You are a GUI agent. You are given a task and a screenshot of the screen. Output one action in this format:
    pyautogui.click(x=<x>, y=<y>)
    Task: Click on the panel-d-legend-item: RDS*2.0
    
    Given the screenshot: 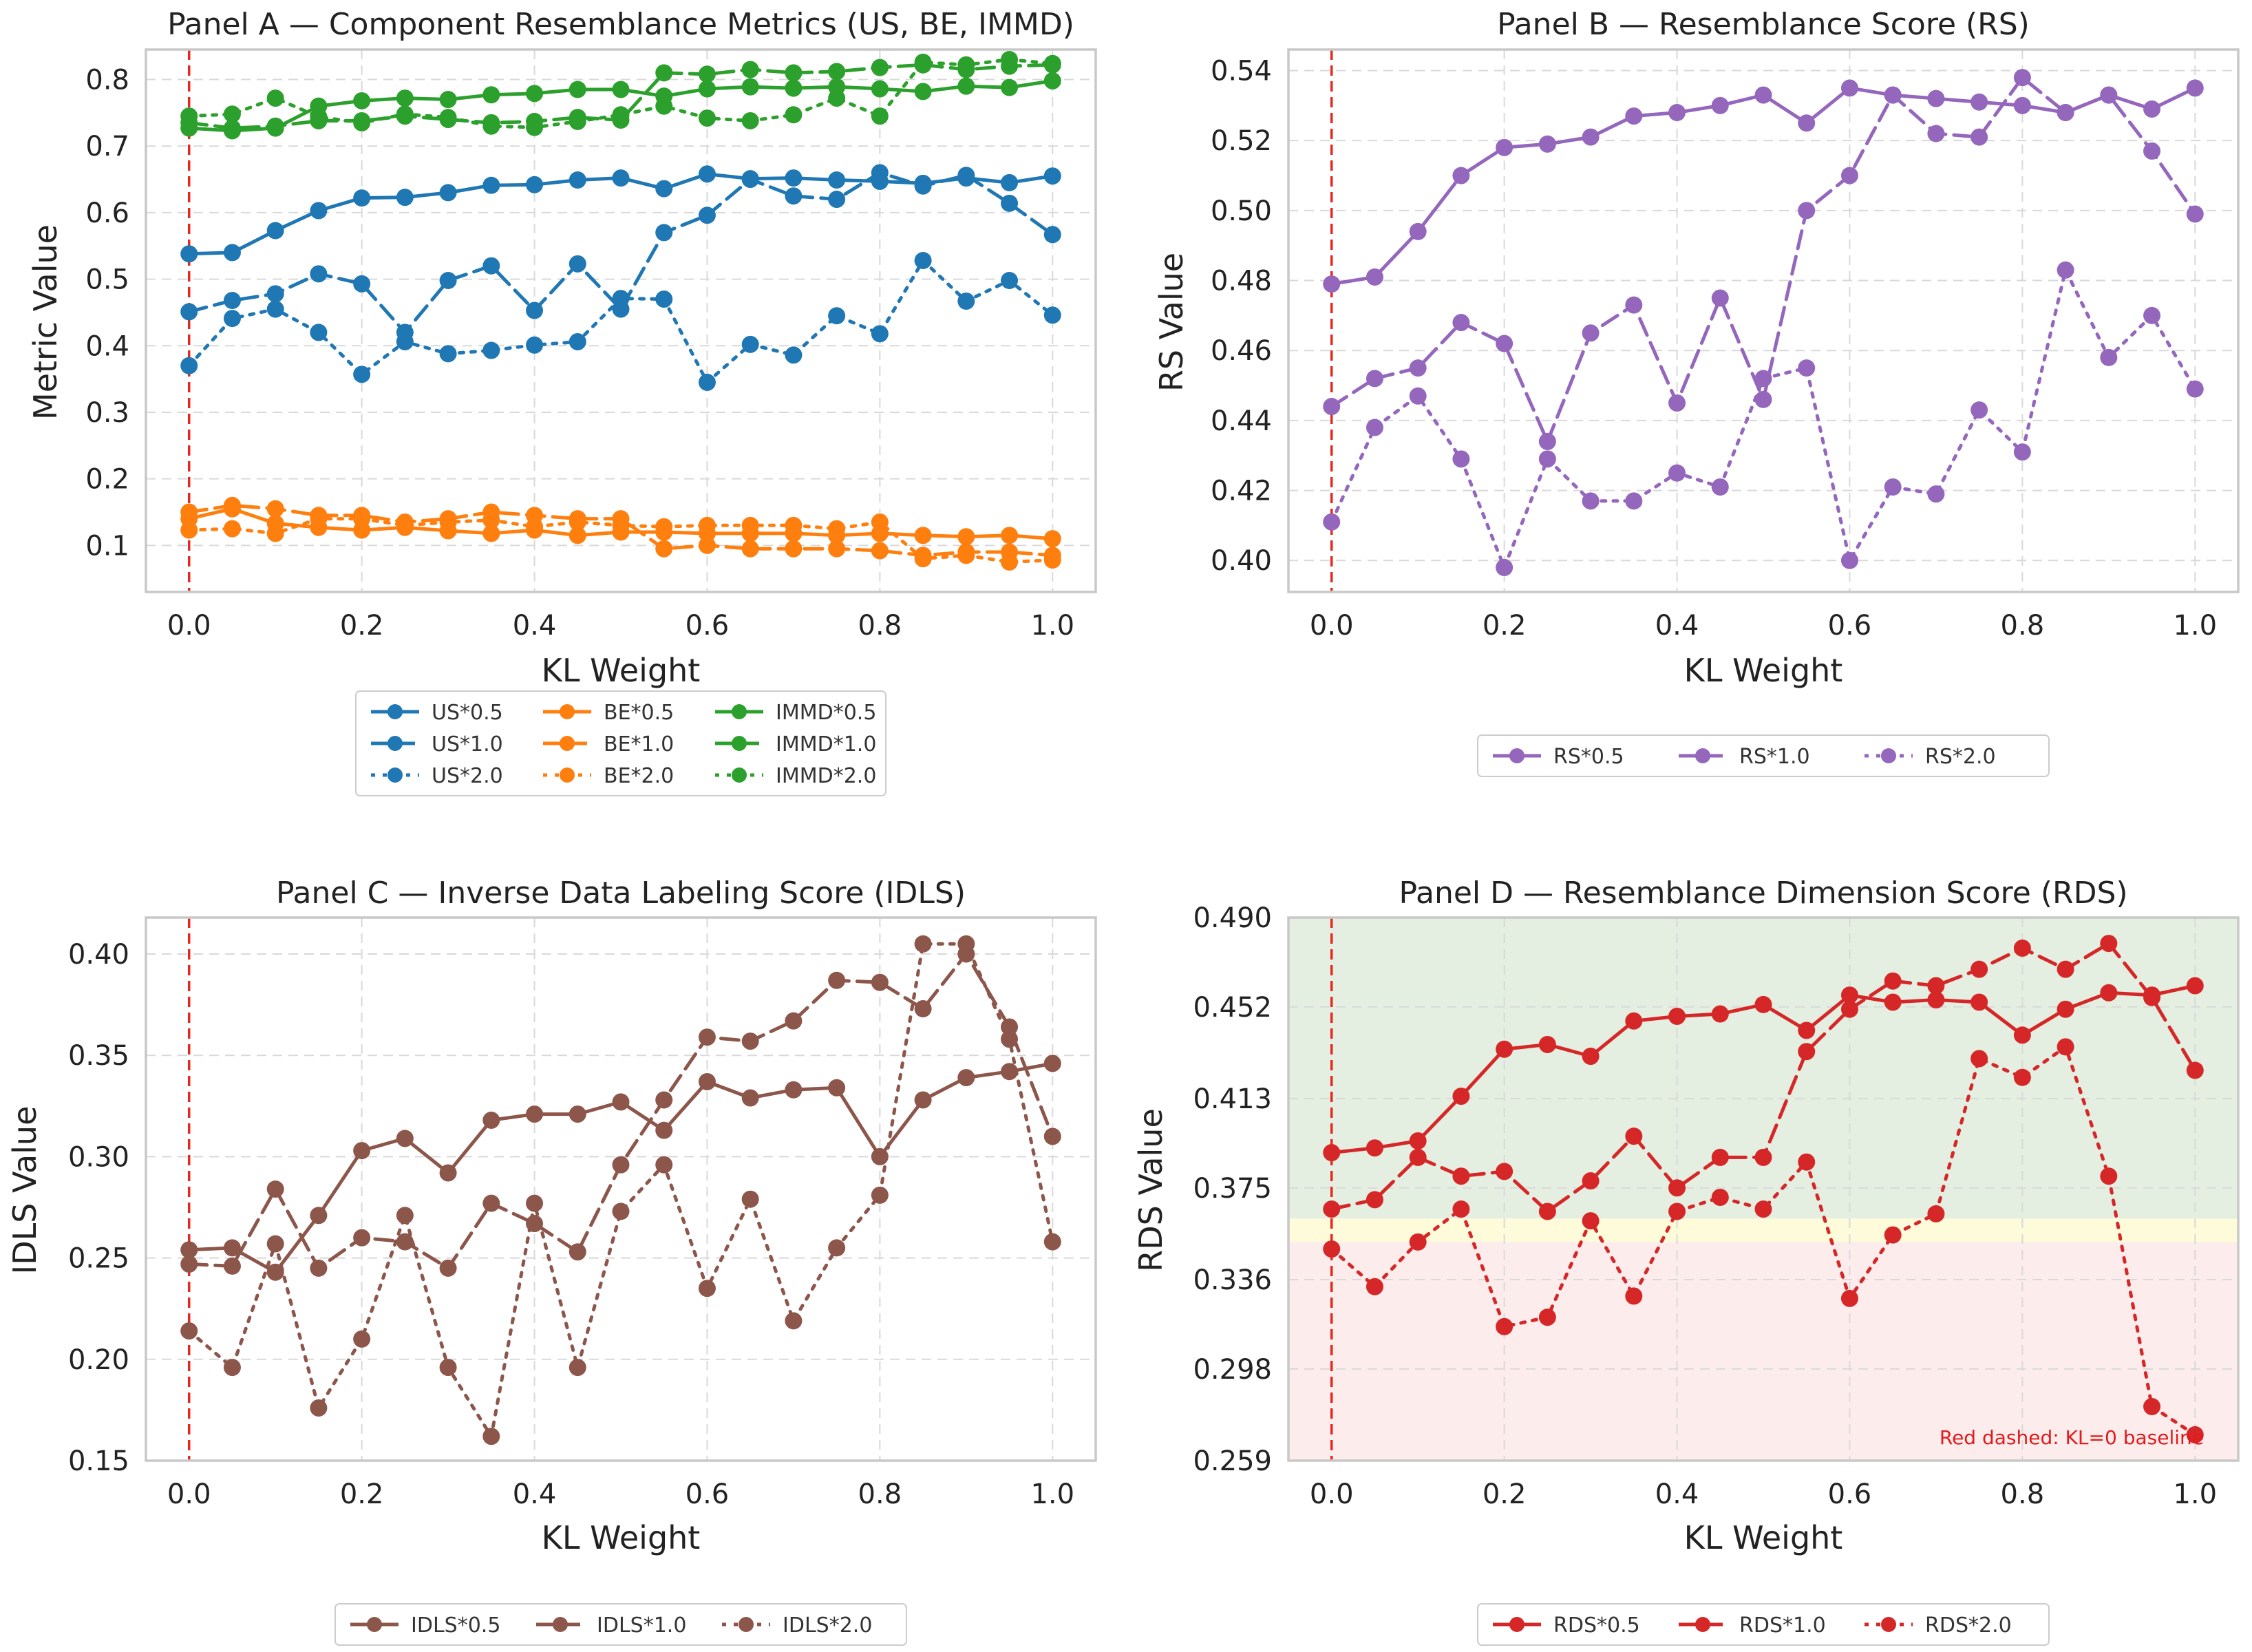 What is the action you would take?
    pyautogui.click(x=1939, y=1626)
    